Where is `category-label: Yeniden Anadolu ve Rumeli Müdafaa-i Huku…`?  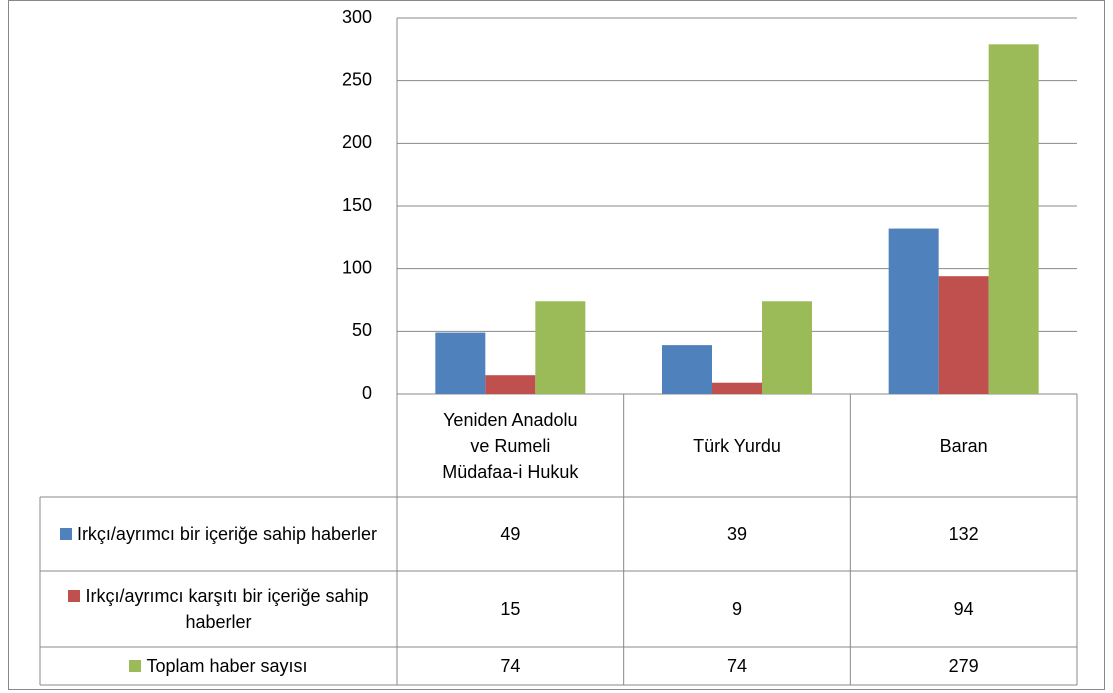
category-label: Yeniden Anadolu ve Rumeli Müdafaa-i Huku… is located at coordinates (510, 445).